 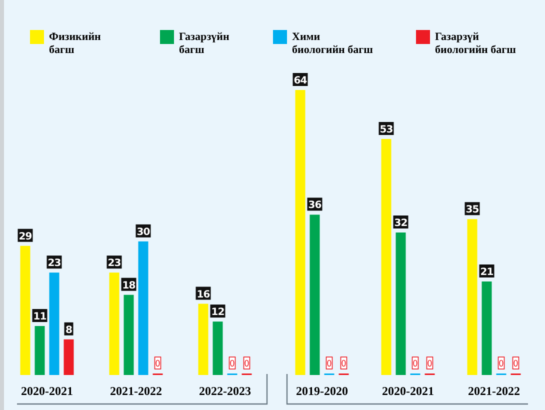 What do you see at coordinates (75, 43) in the screenshot?
I see `legend-label: Физикийн багш` at bounding box center [75, 43].